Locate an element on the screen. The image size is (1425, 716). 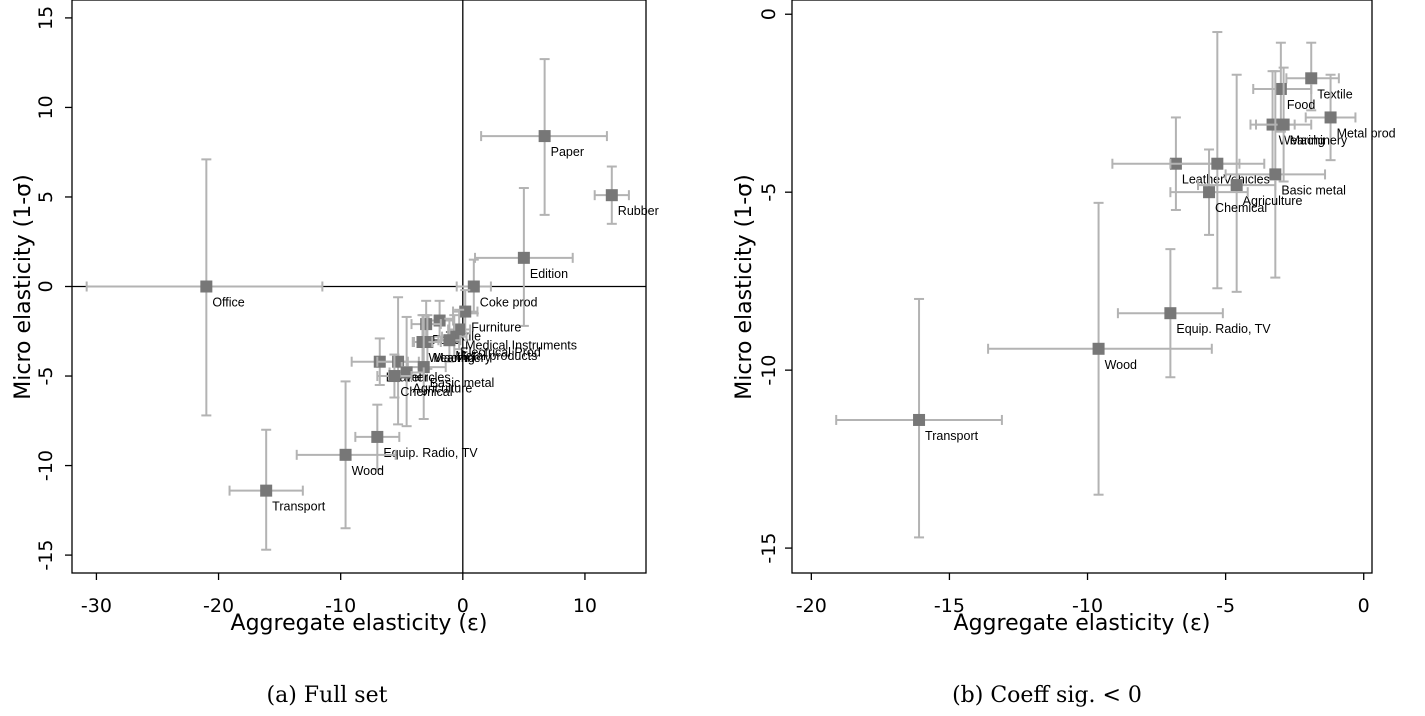
data-point: Vehicles is located at coordinates (1219, 160).